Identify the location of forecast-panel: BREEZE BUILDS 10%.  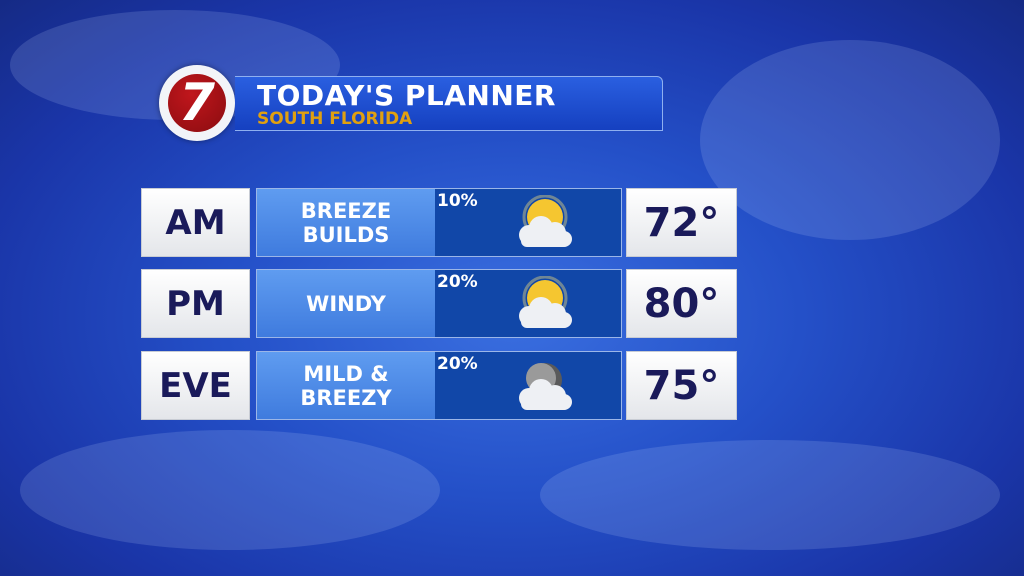
(439, 222).